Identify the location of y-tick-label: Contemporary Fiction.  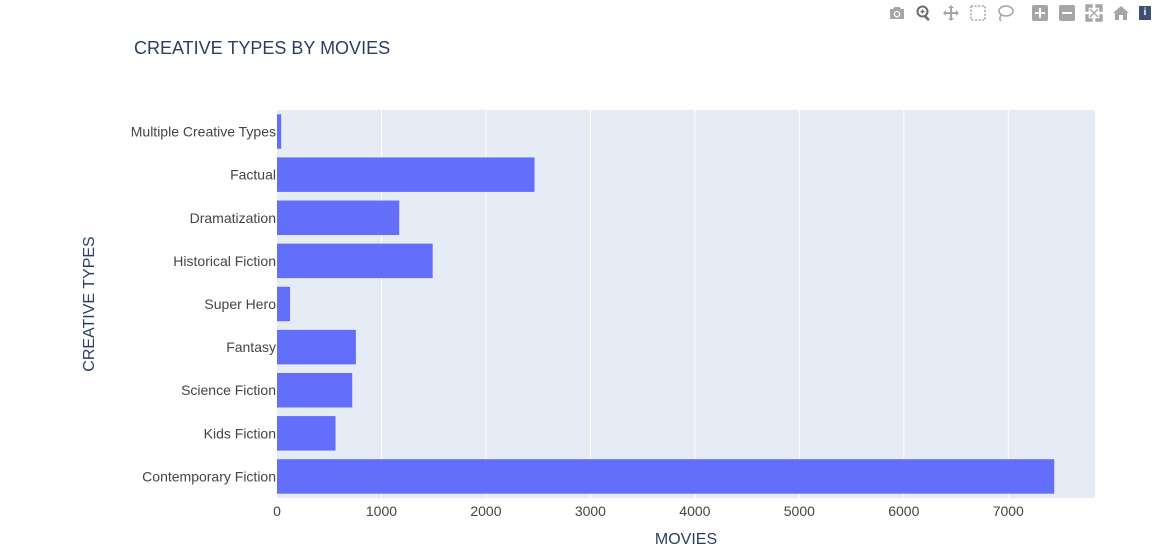
(209, 476).